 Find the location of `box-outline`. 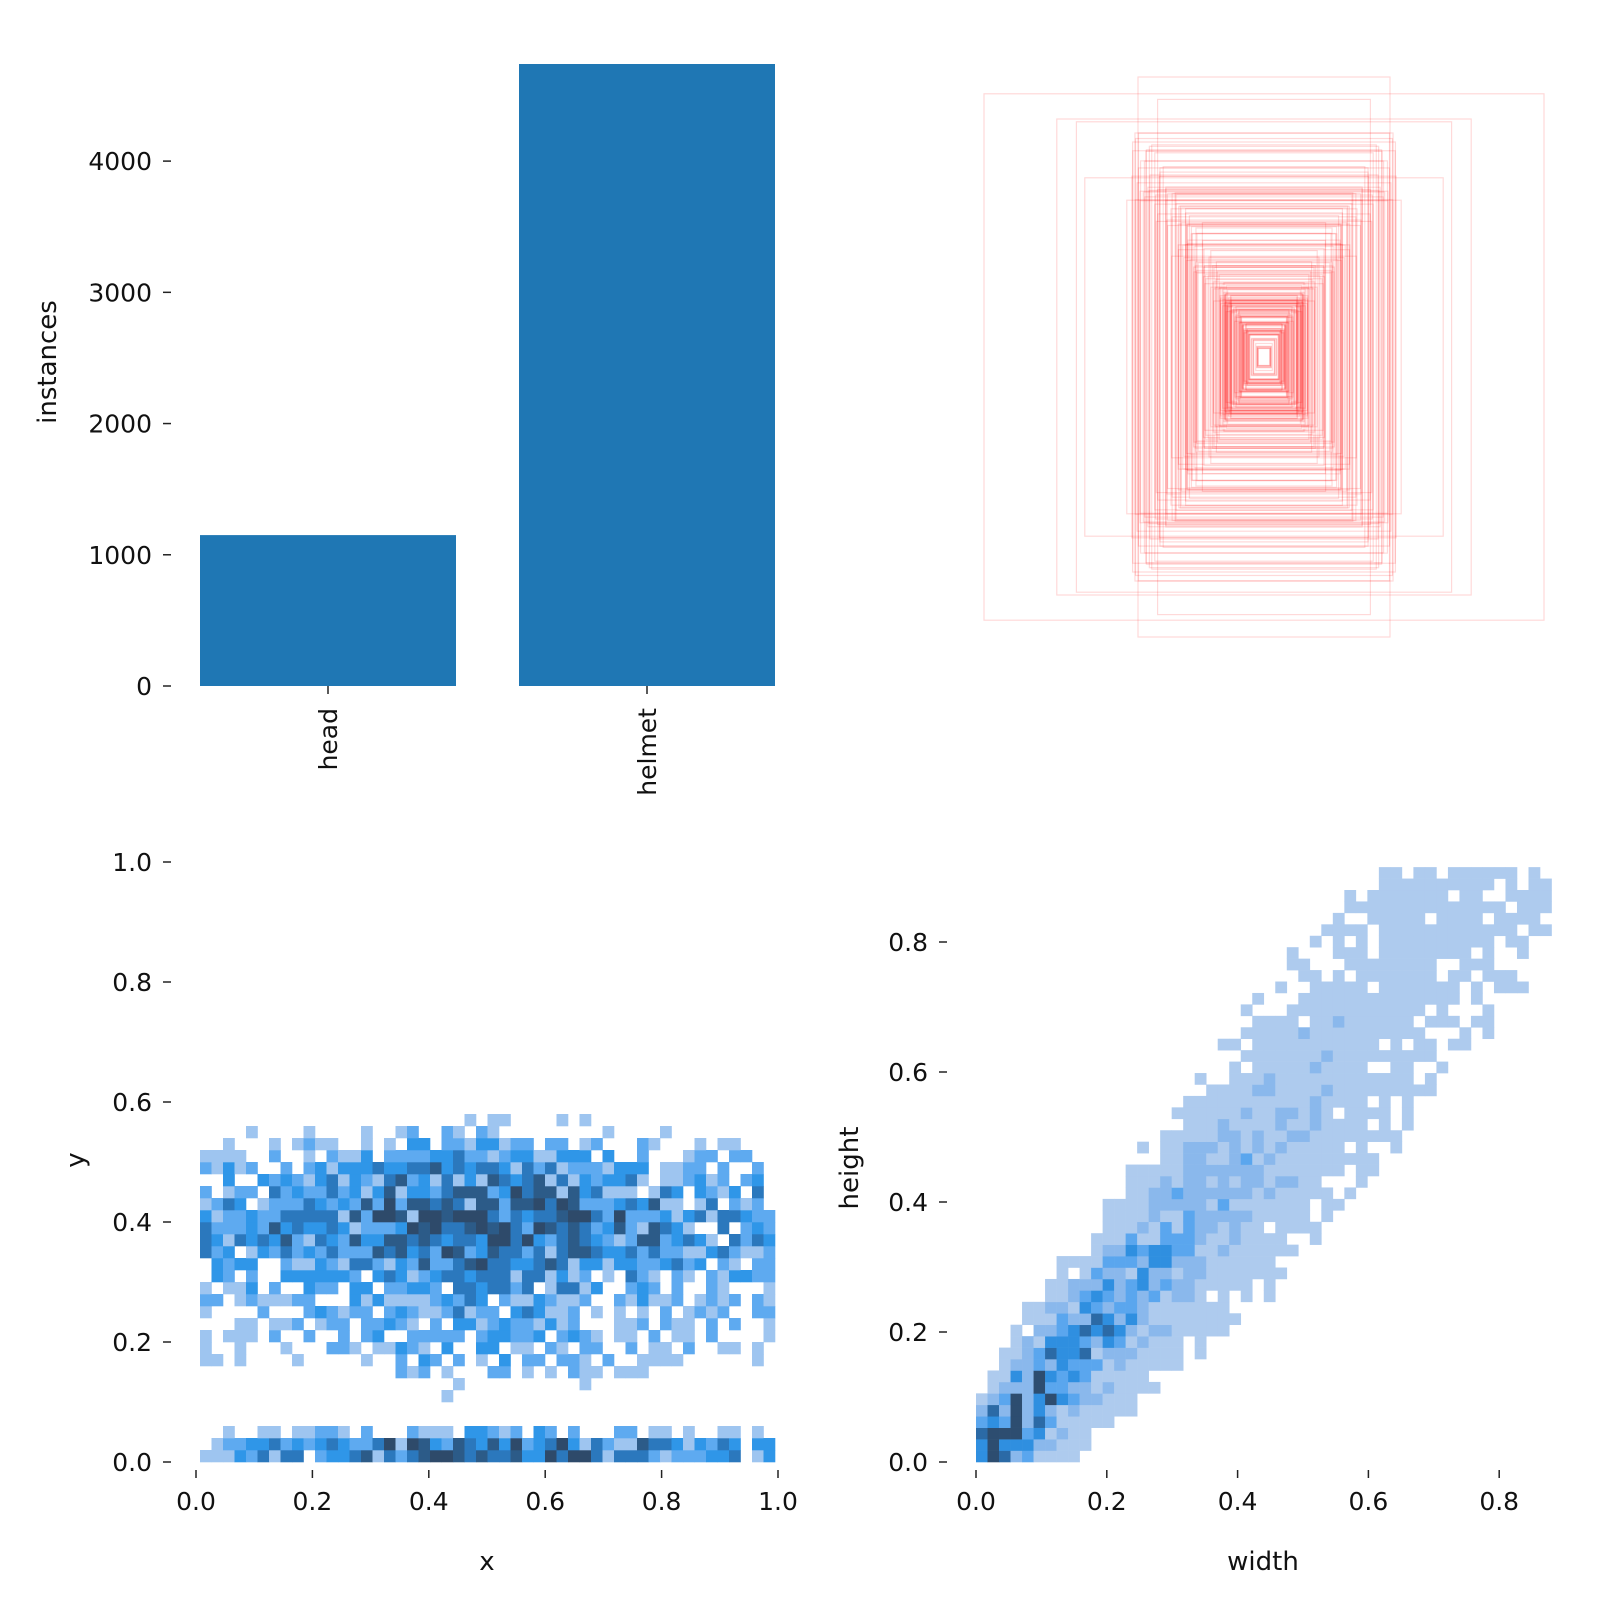

box-outline is located at coordinates (1264, 357).